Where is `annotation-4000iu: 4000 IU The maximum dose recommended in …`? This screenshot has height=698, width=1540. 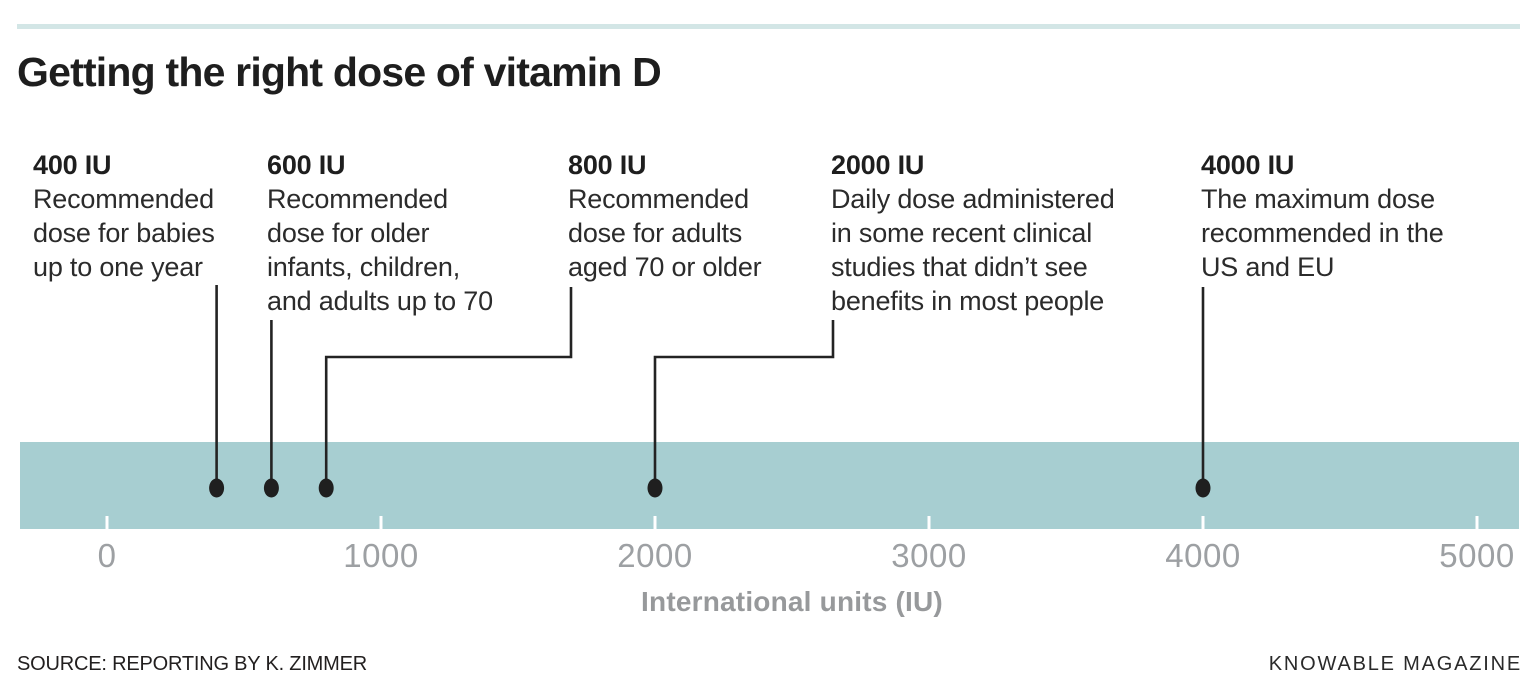 annotation-4000iu: 4000 IU The maximum dose recommended in … is located at coordinates (1351, 216).